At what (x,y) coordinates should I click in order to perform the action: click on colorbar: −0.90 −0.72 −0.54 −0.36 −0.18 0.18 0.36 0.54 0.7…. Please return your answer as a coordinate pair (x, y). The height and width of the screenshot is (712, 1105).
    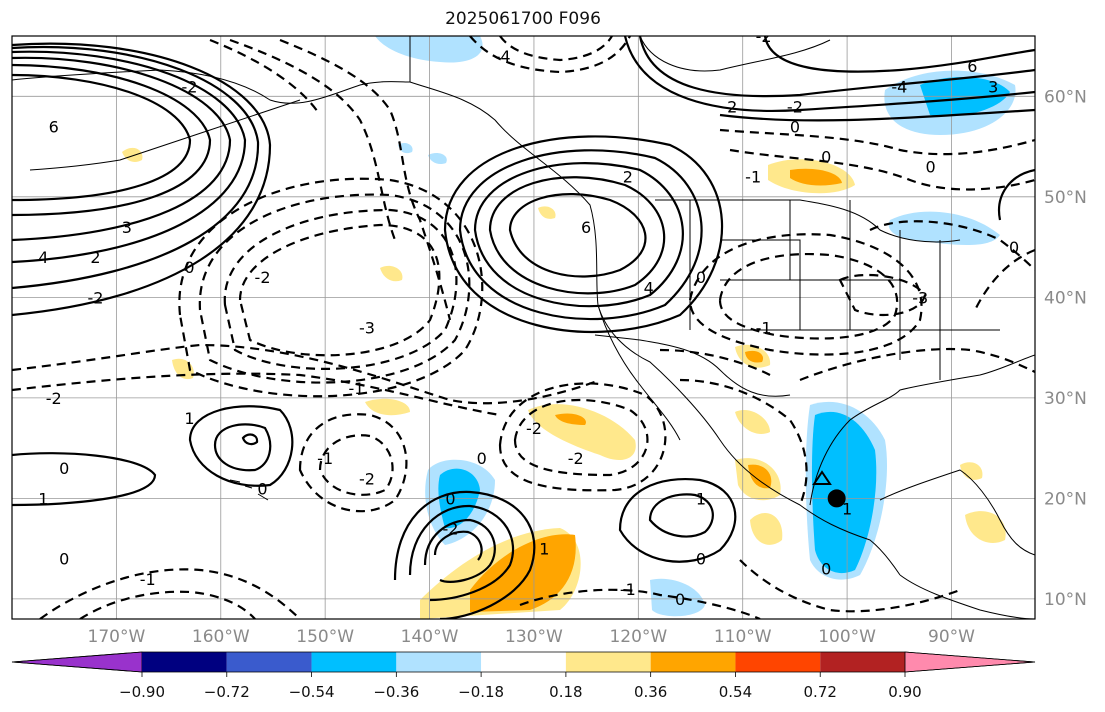
    Looking at the image, I should click on (523, 676).